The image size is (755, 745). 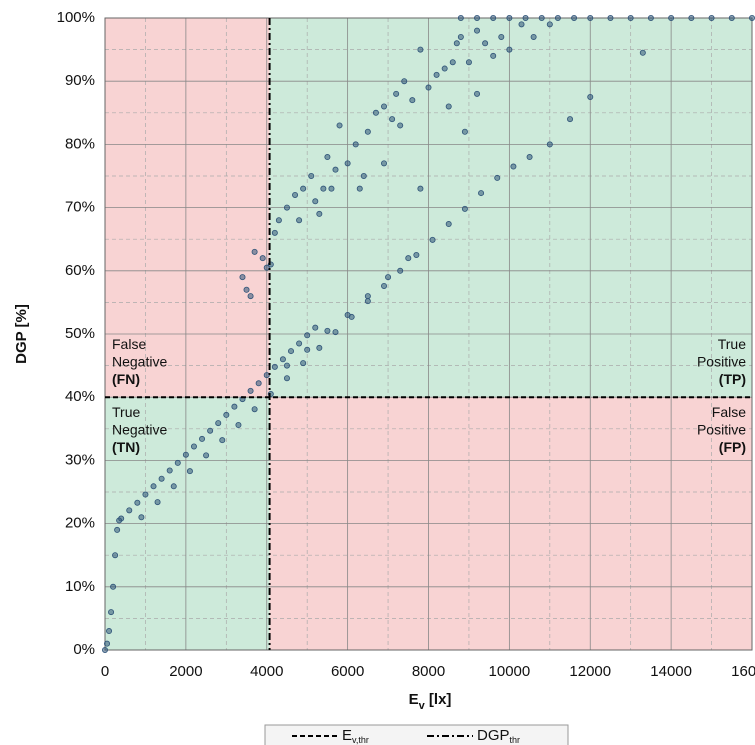 I want to click on quadrant-text: Negative, so click(x=139, y=429).